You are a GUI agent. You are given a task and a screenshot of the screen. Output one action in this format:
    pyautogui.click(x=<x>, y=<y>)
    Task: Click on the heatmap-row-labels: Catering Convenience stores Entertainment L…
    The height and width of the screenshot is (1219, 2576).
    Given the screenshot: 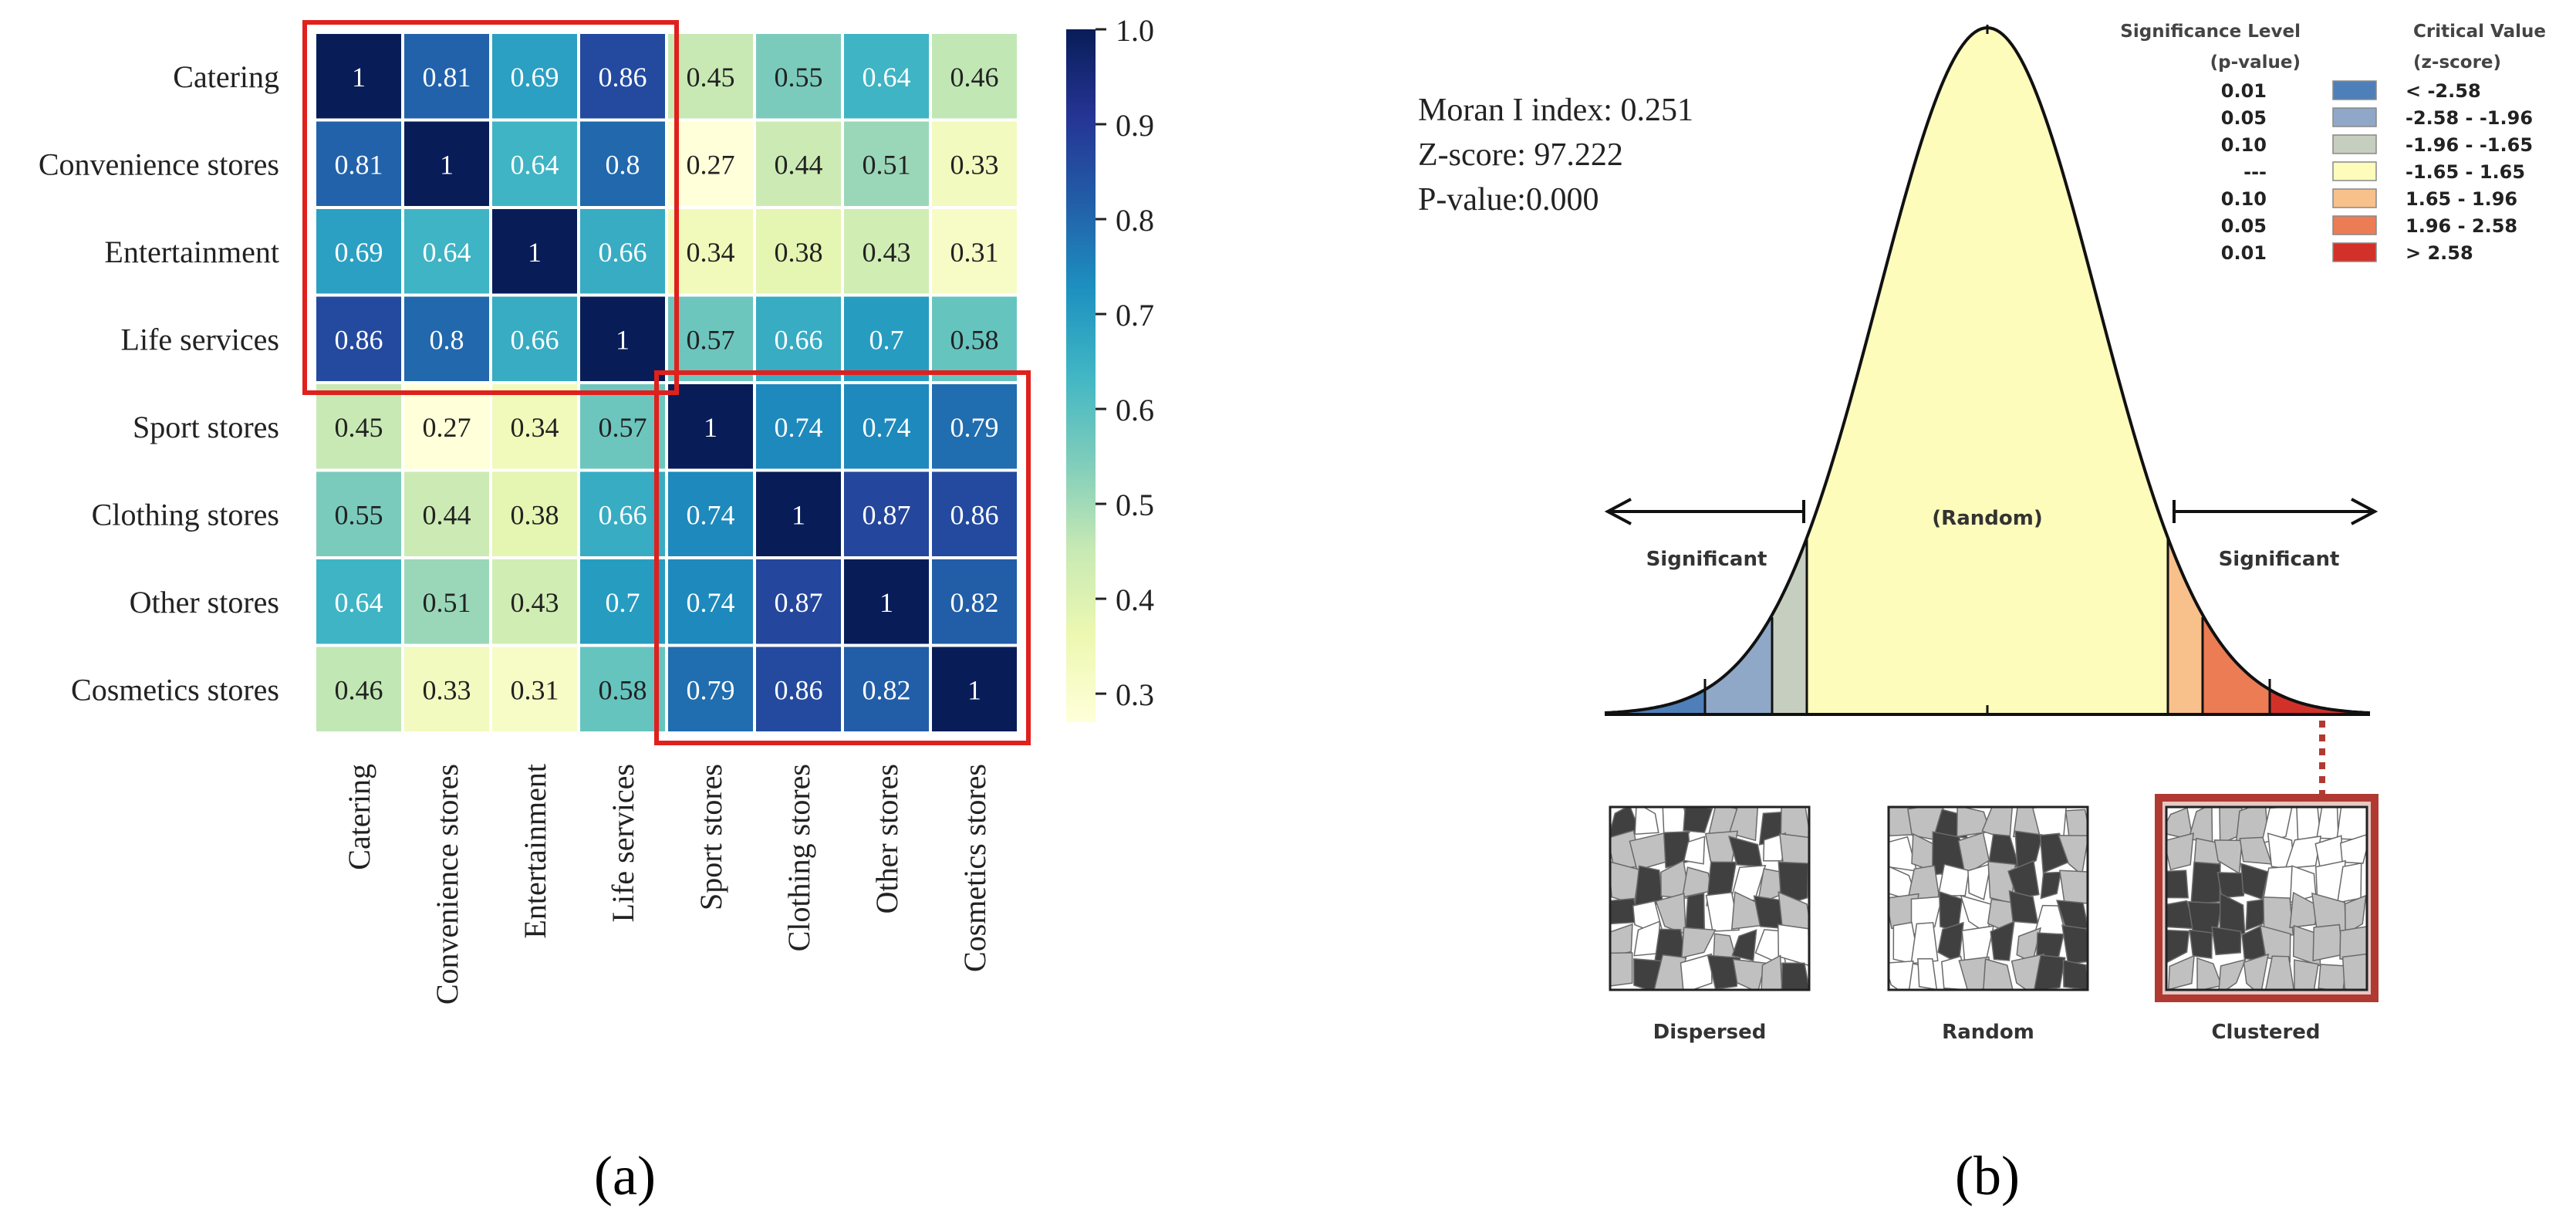 What is the action you would take?
    pyautogui.click(x=159, y=383)
    